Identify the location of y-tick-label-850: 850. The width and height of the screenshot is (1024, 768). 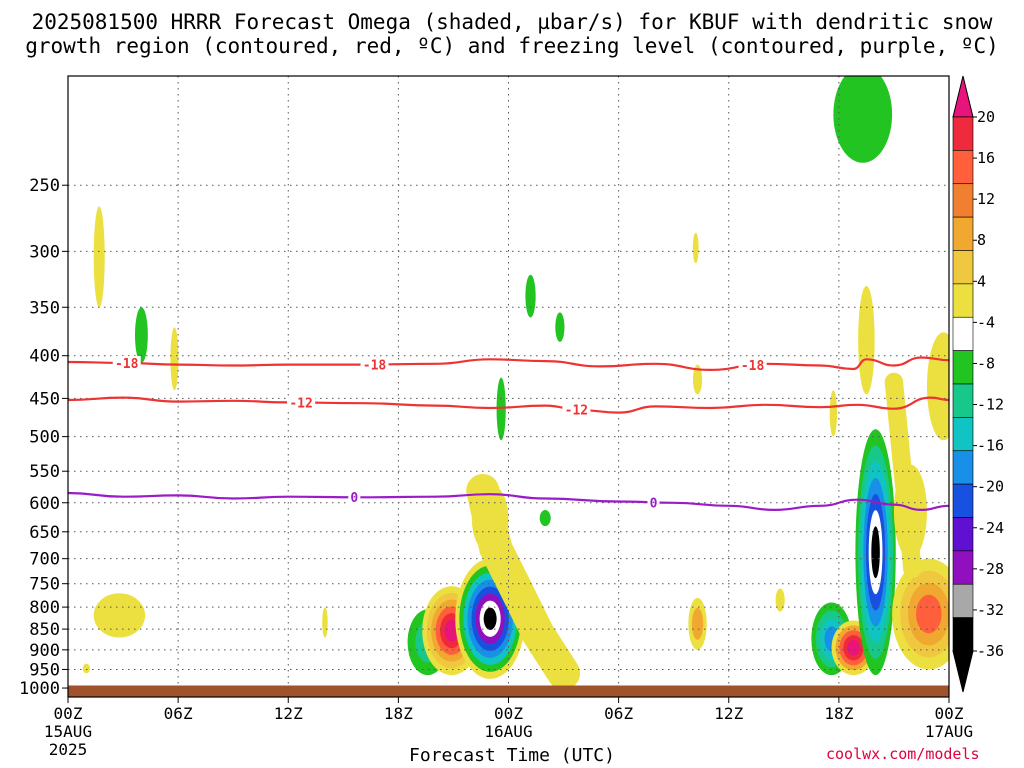
(44, 630).